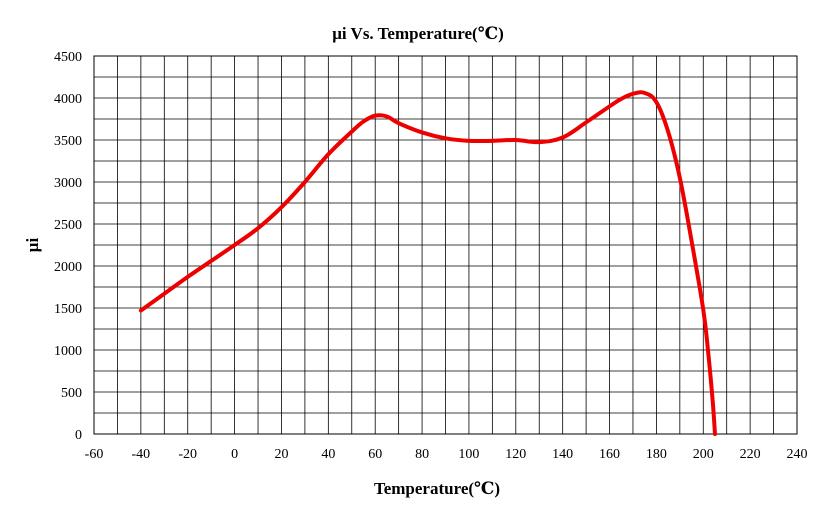  Describe the element at coordinates (375, 454) in the screenshot. I see `x-tick-label: 60` at that location.